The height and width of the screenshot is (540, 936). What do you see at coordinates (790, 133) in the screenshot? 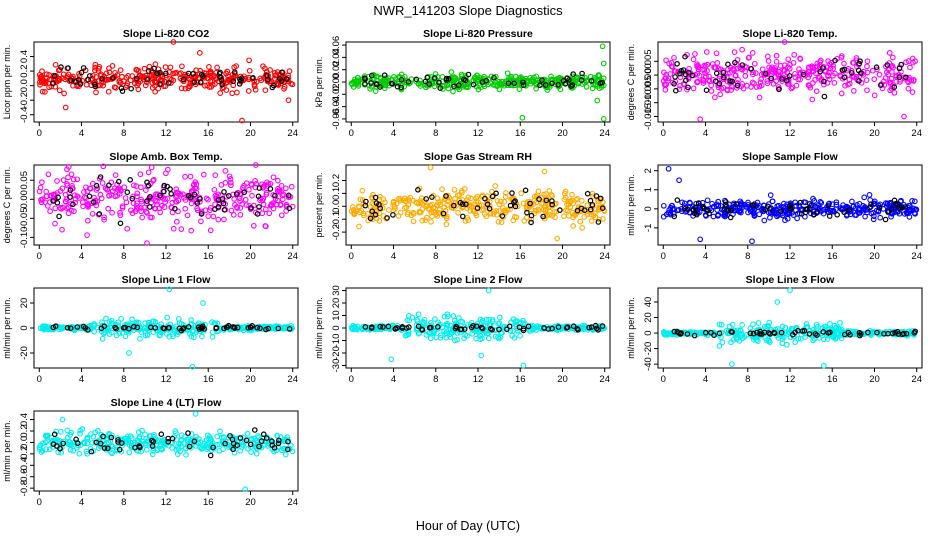
I see `x-tick-label: 12` at bounding box center [790, 133].